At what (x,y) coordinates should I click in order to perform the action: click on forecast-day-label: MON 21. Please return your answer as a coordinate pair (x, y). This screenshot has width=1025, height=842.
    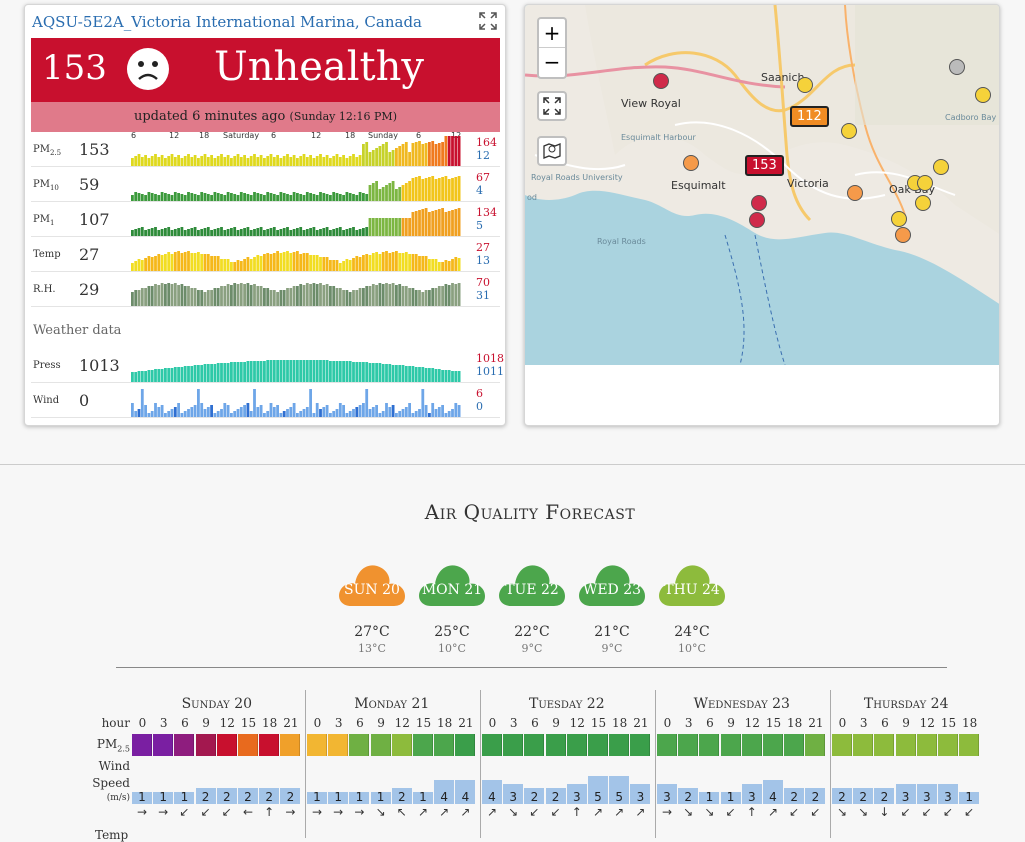
    Looking at the image, I should click on (452, 590).